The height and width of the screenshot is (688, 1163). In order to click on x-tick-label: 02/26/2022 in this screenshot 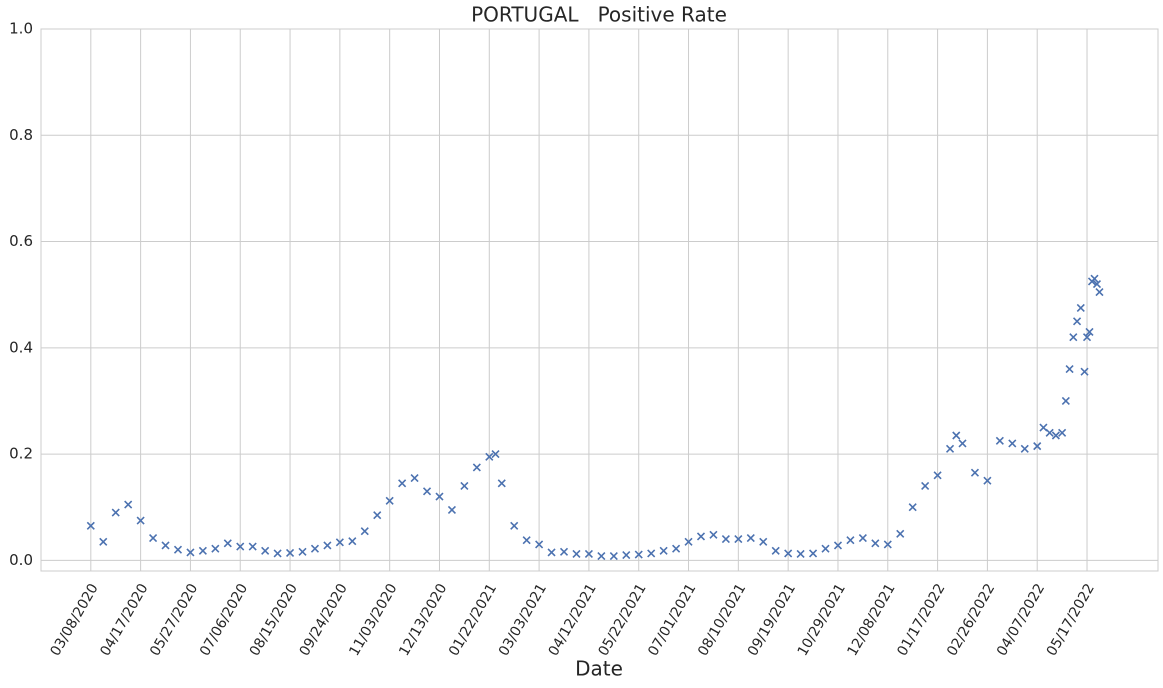, I will do `click(971, 620)`.